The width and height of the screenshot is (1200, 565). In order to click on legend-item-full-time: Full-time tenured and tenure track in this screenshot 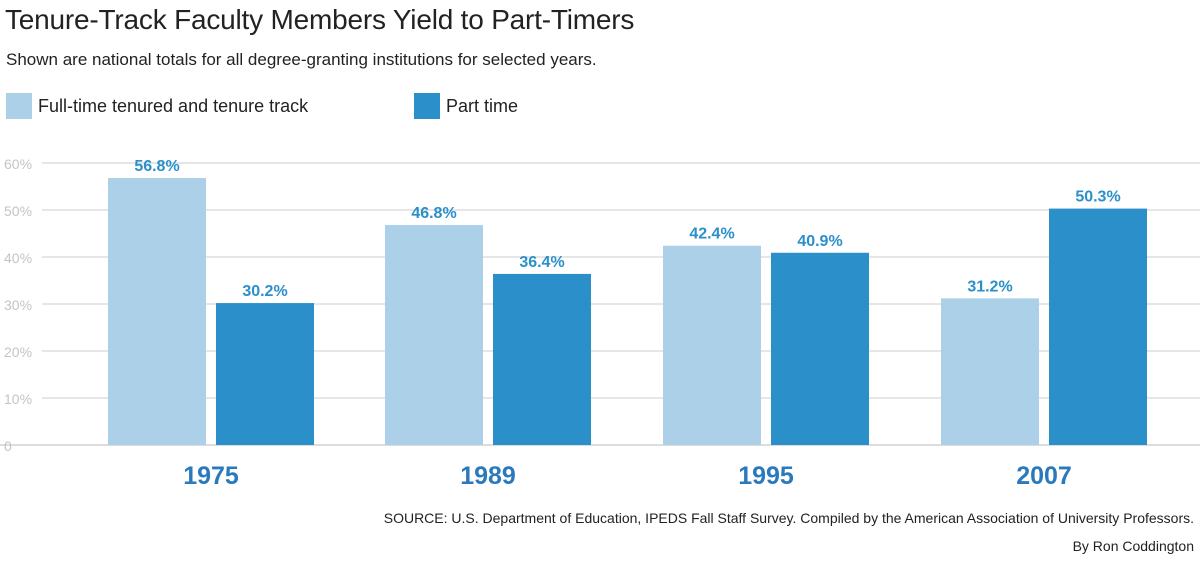, I will do `click(157, 106)`.